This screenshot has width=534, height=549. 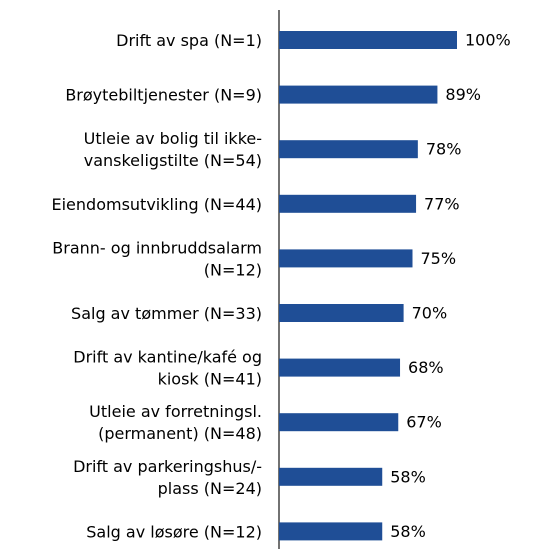 I want to click on category-line: Salg av tømmer (N=33), so click(x=166, y=313).